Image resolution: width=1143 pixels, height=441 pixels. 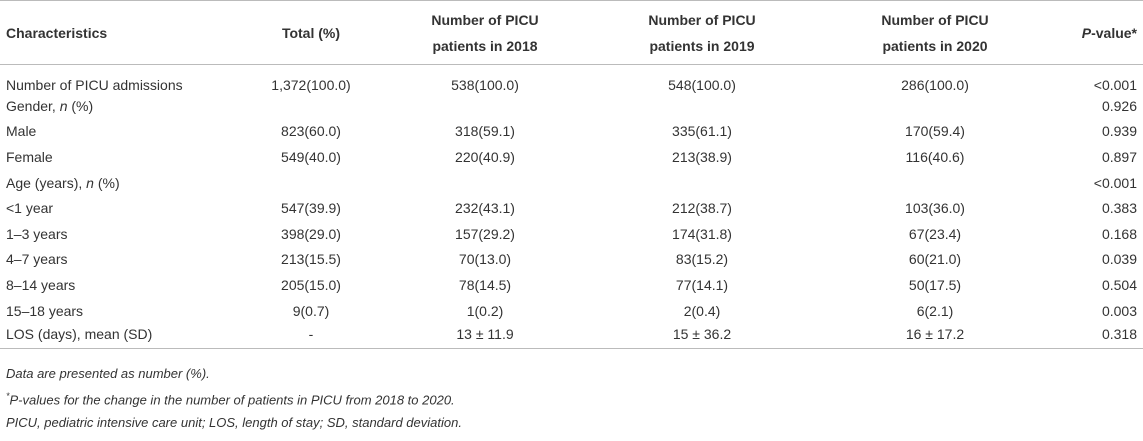 What do you see at coordinates (485, 131) in the screenshot?
I see `table-cell: 318(59.1)` at bounding box center [485, 131].